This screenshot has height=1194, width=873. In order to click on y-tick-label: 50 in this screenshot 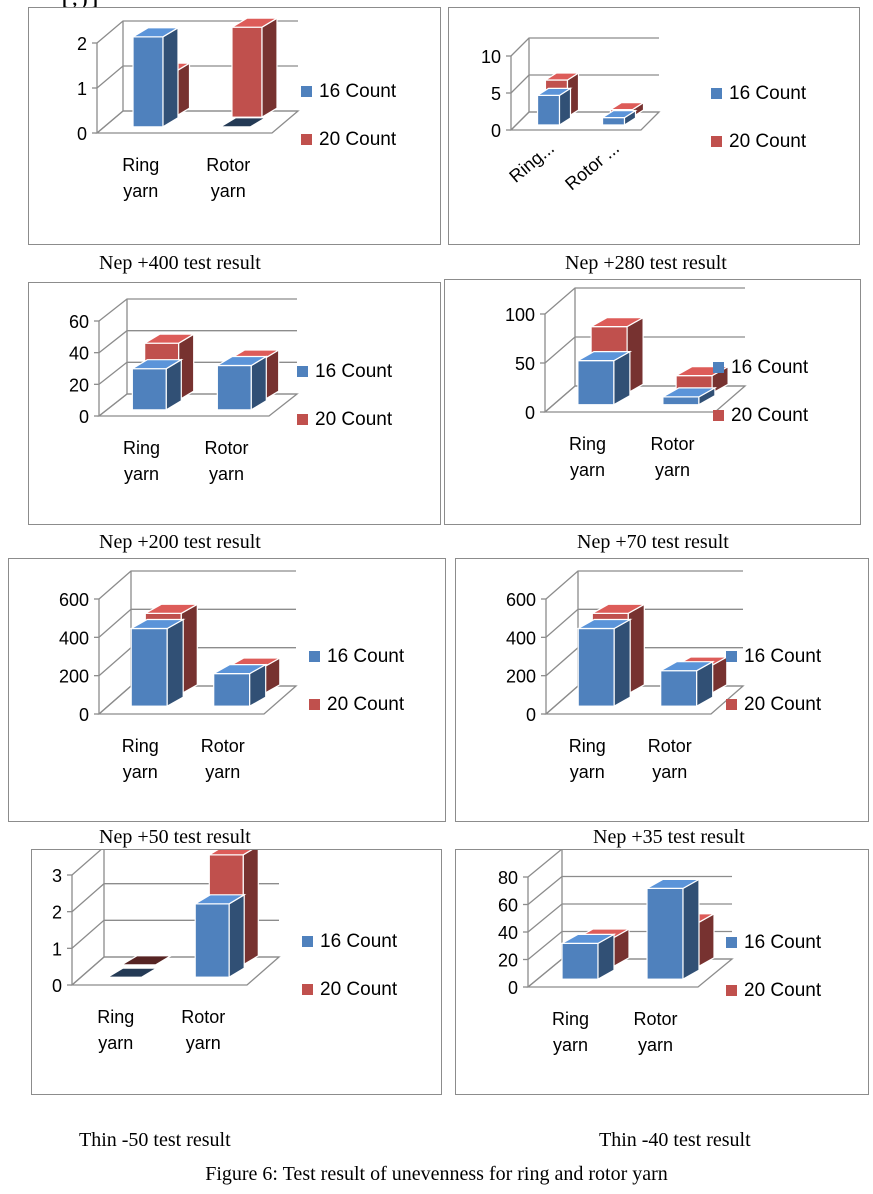, I will do `click(525, 364)`.